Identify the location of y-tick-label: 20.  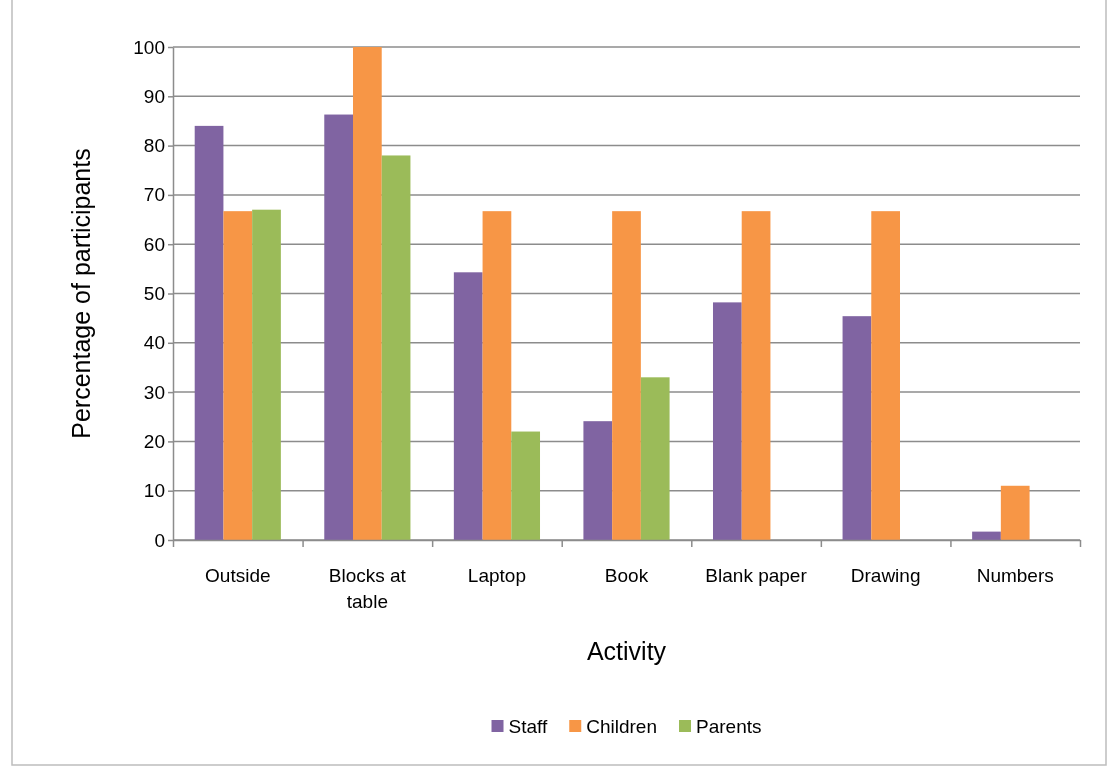
(154, 441).